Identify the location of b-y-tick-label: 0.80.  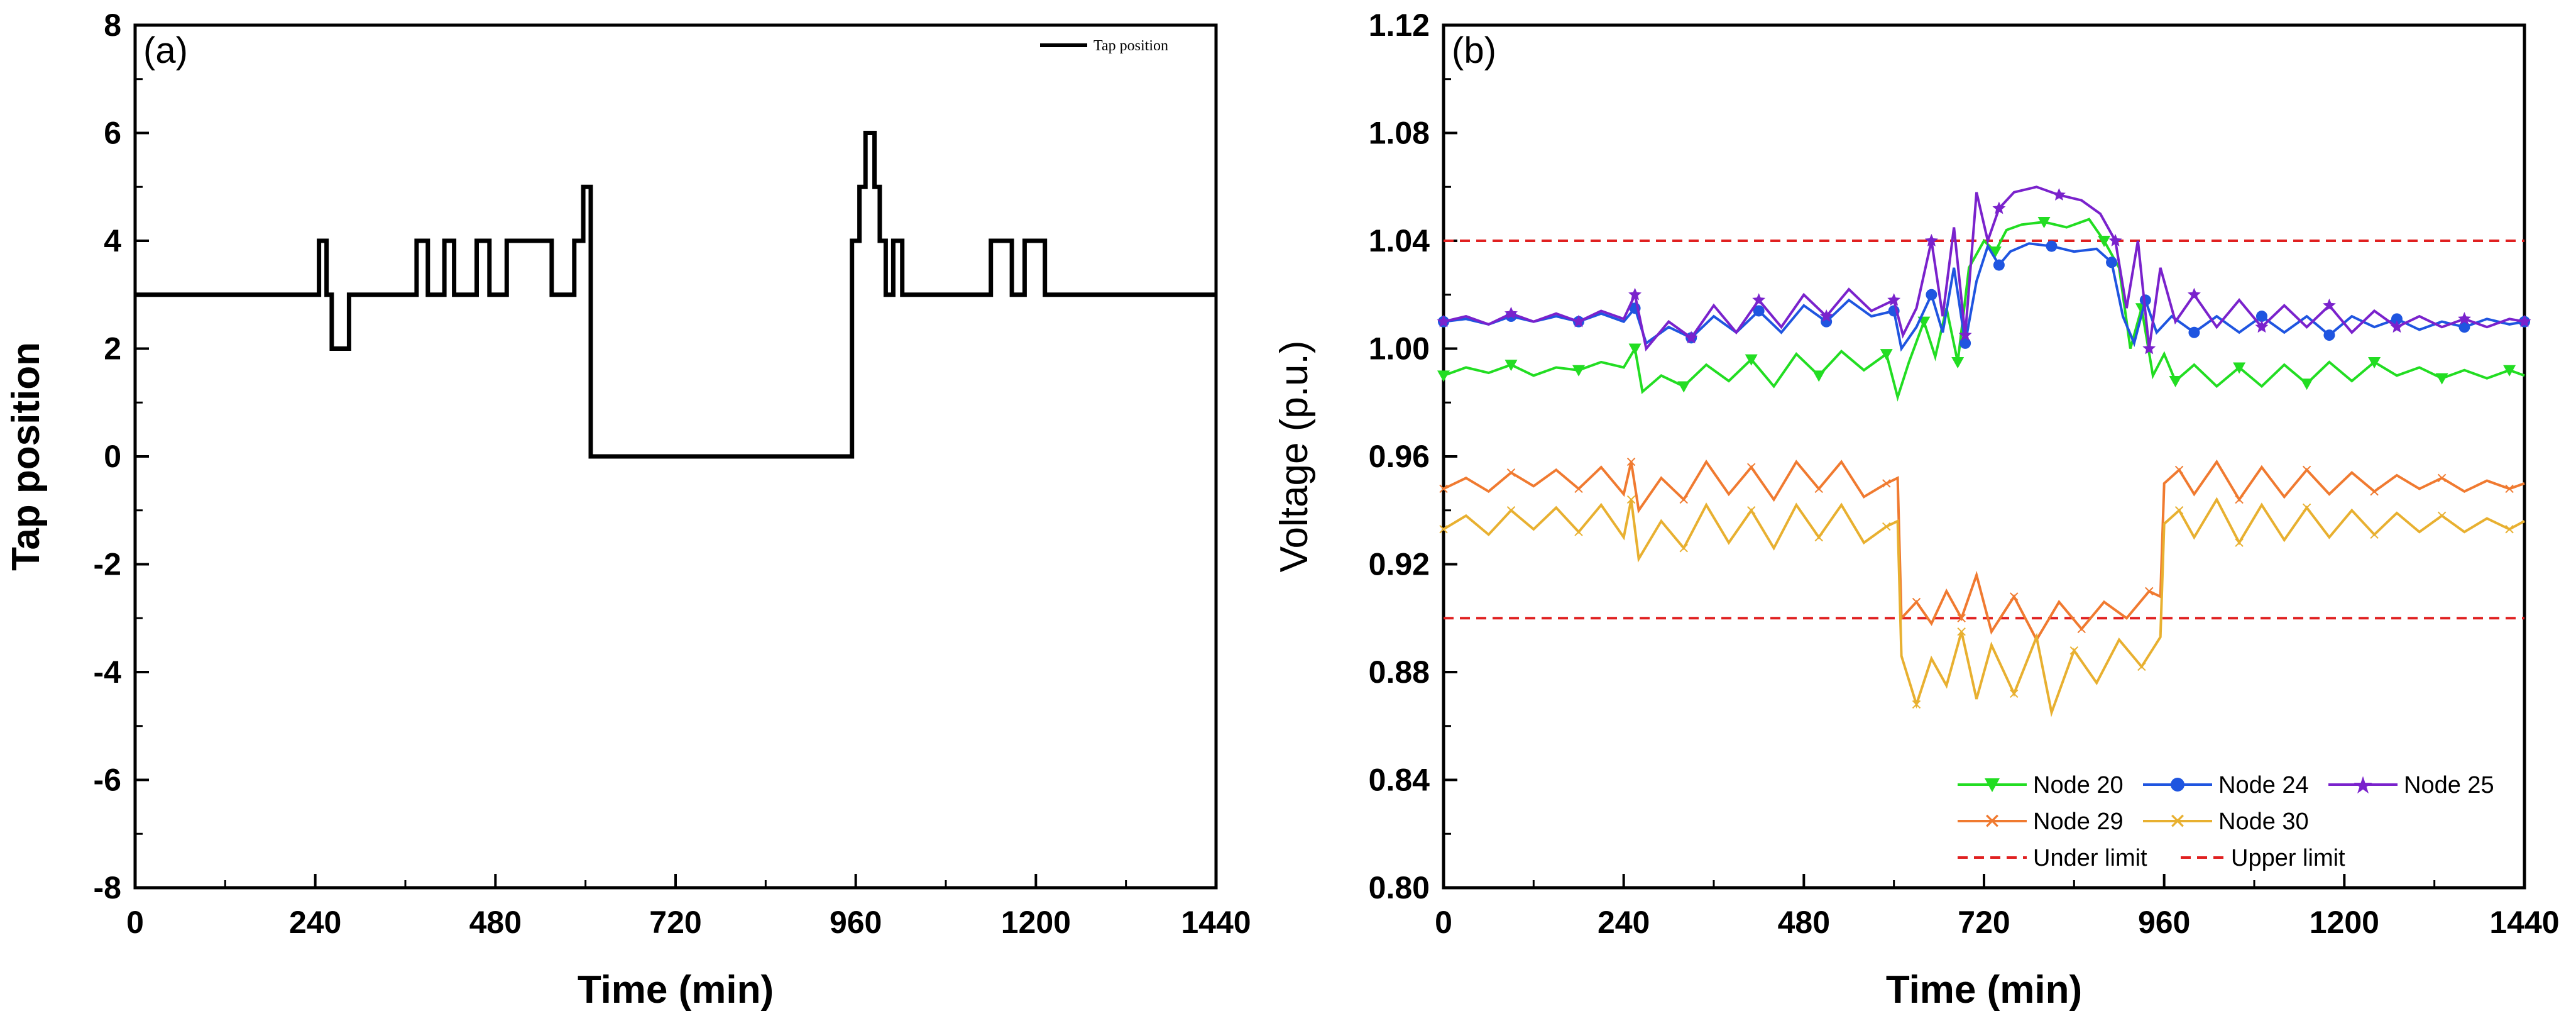
(1399, 887).